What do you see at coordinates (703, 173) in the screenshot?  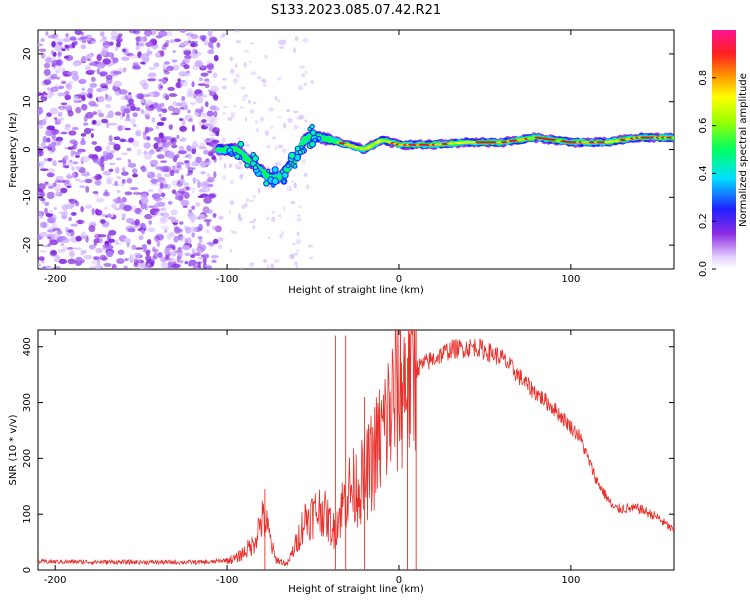 I see `colorbar-tick-label: 0.4` at bounding box center [703, 173].